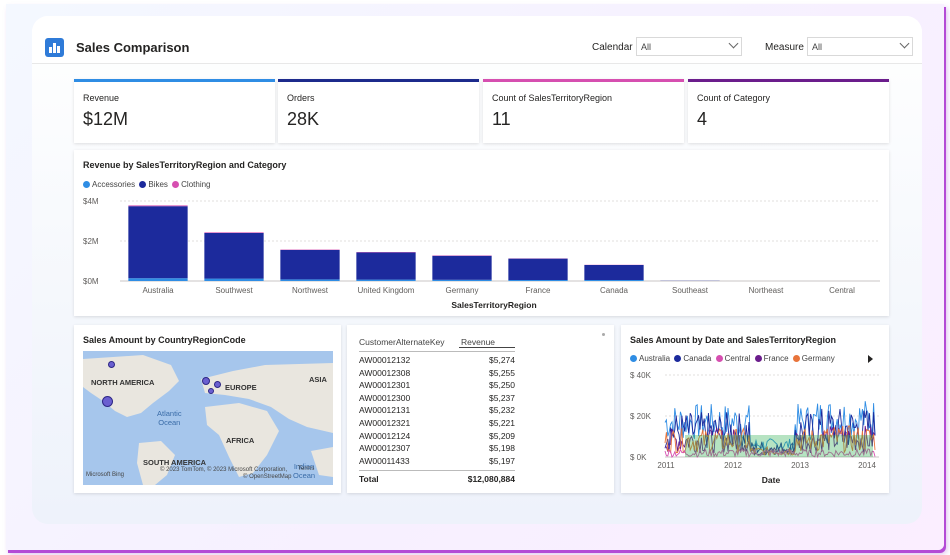 This screenshot has height=555, width=950. What do you see at coordinates (158, 279) in the screenshot?
I see `bar-accessories-australia` at bounding box center [158, 279].